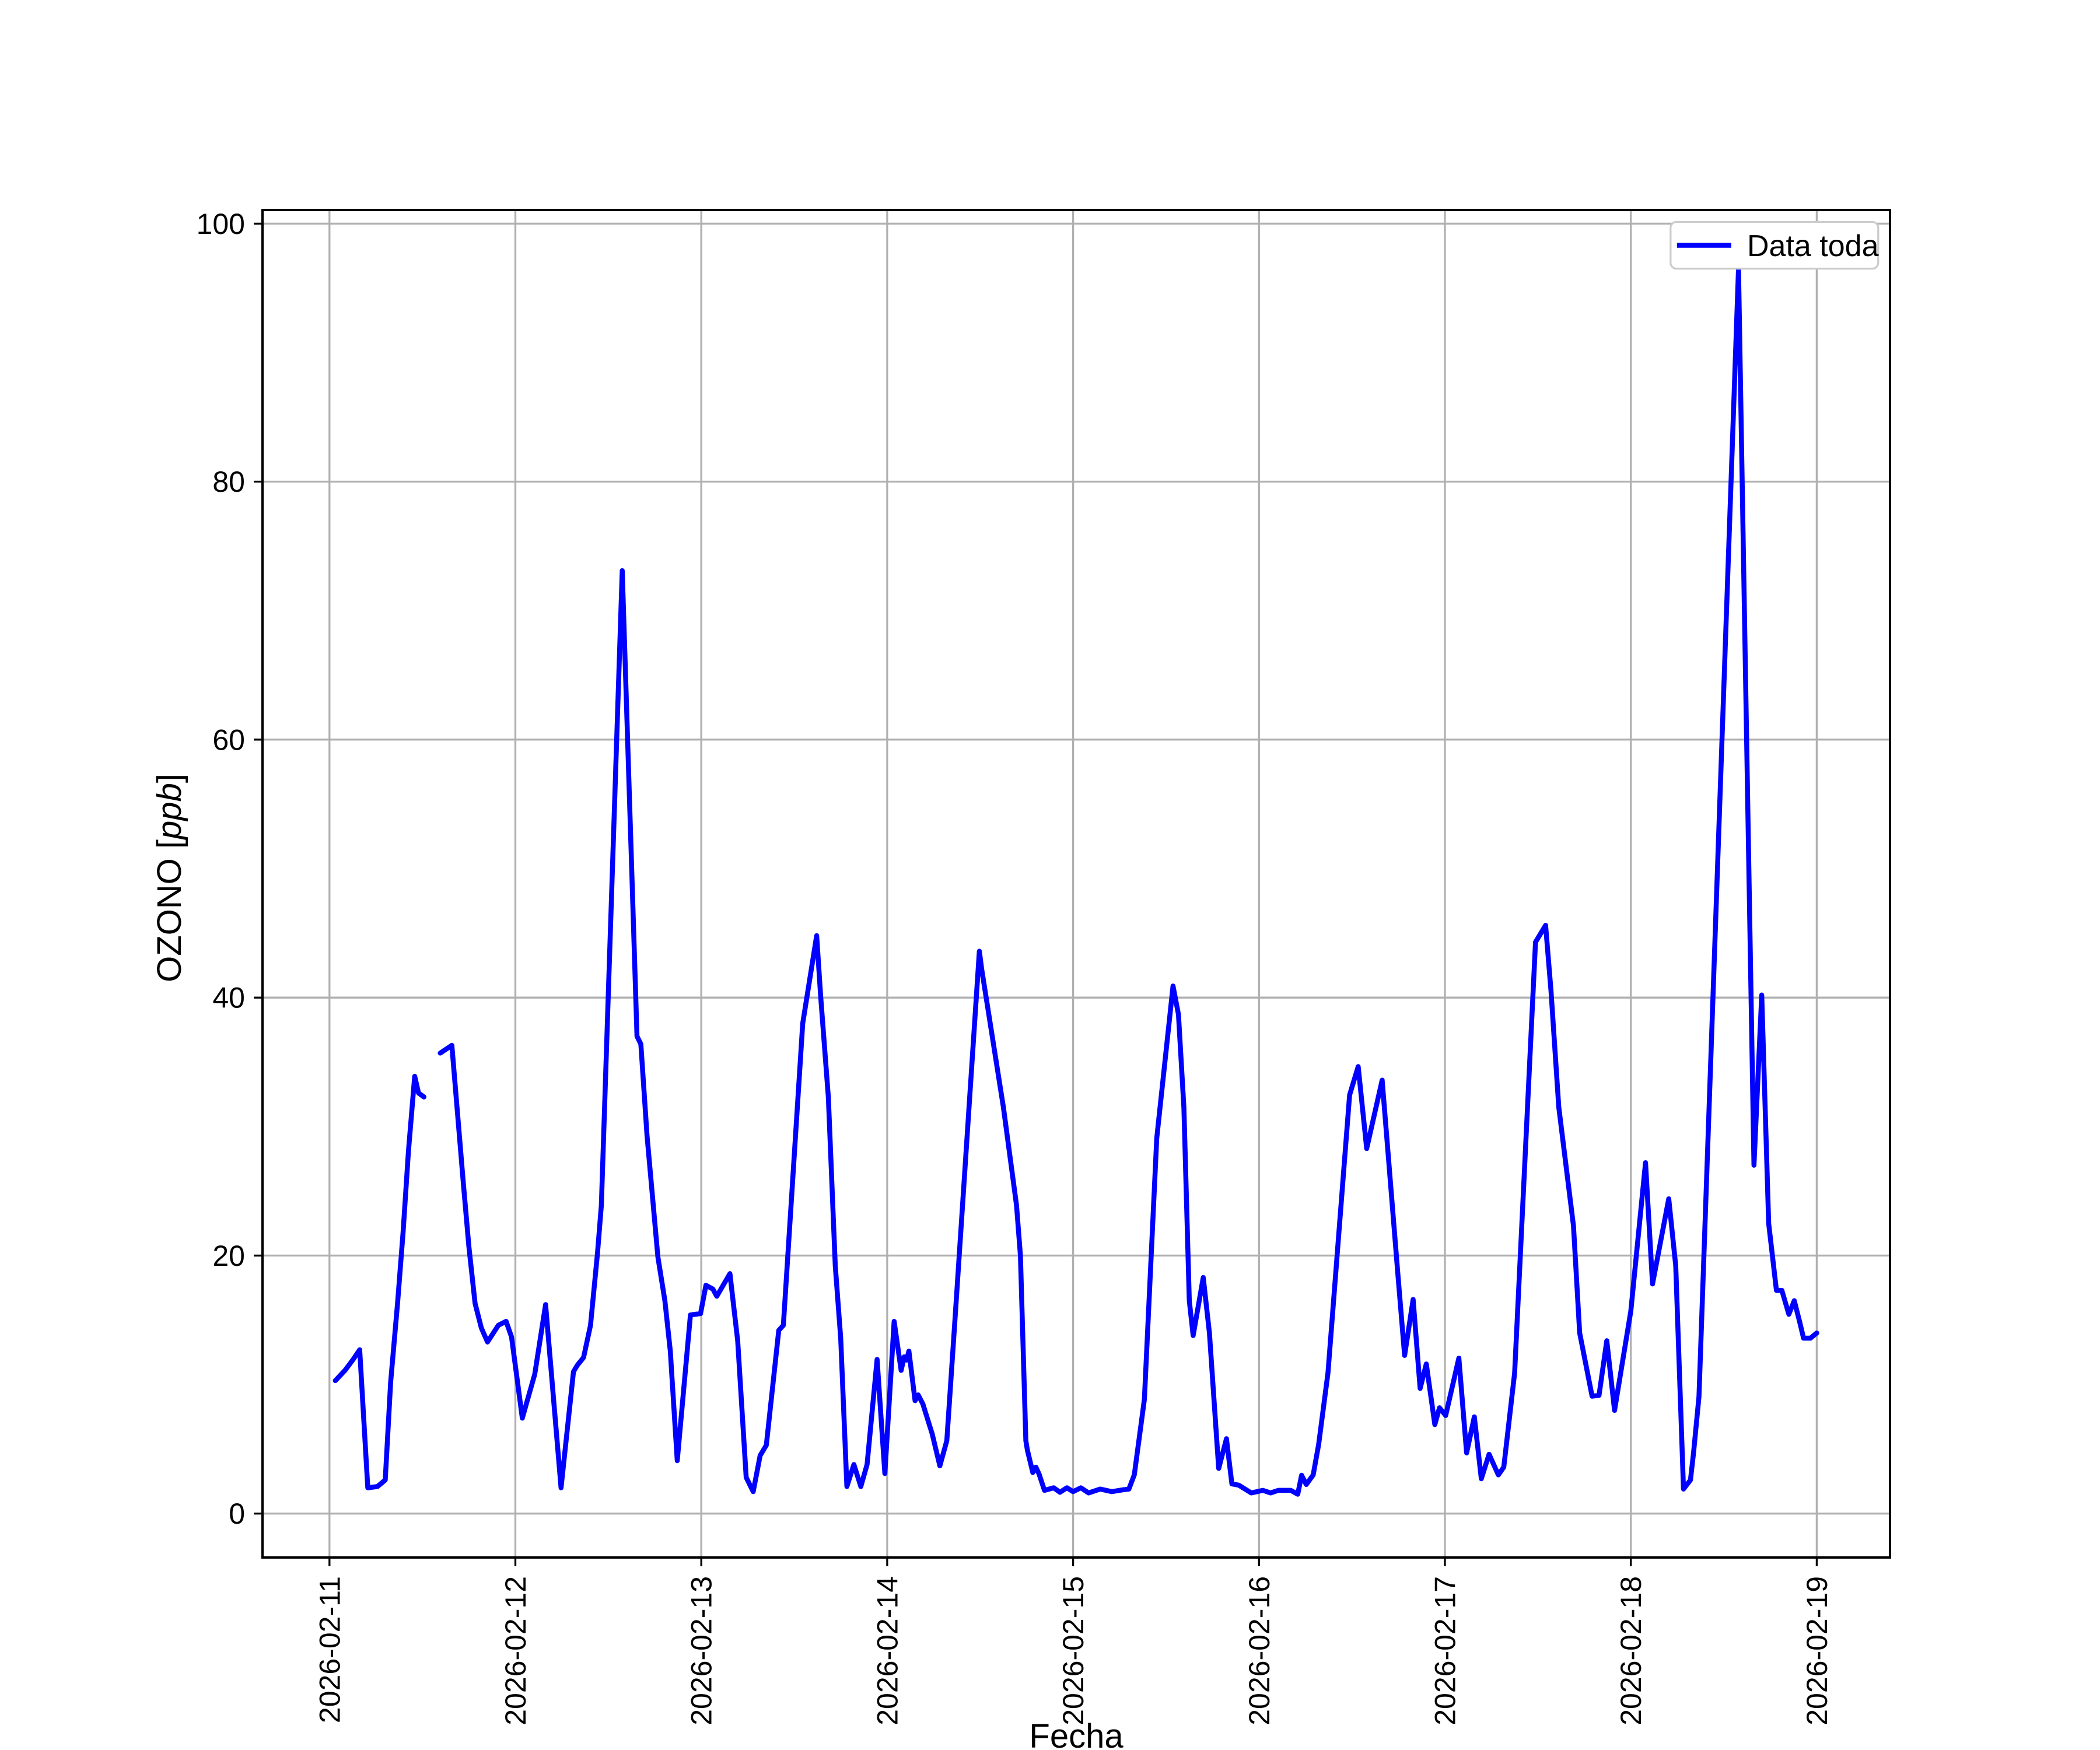 Image resolution: width=2100 pixels, height=1750 pixels. What do you see at coordinates (887, 1651) in the screenshot?
I see `svg-text: 2026-02-14` at bounding box center [887, 1651].